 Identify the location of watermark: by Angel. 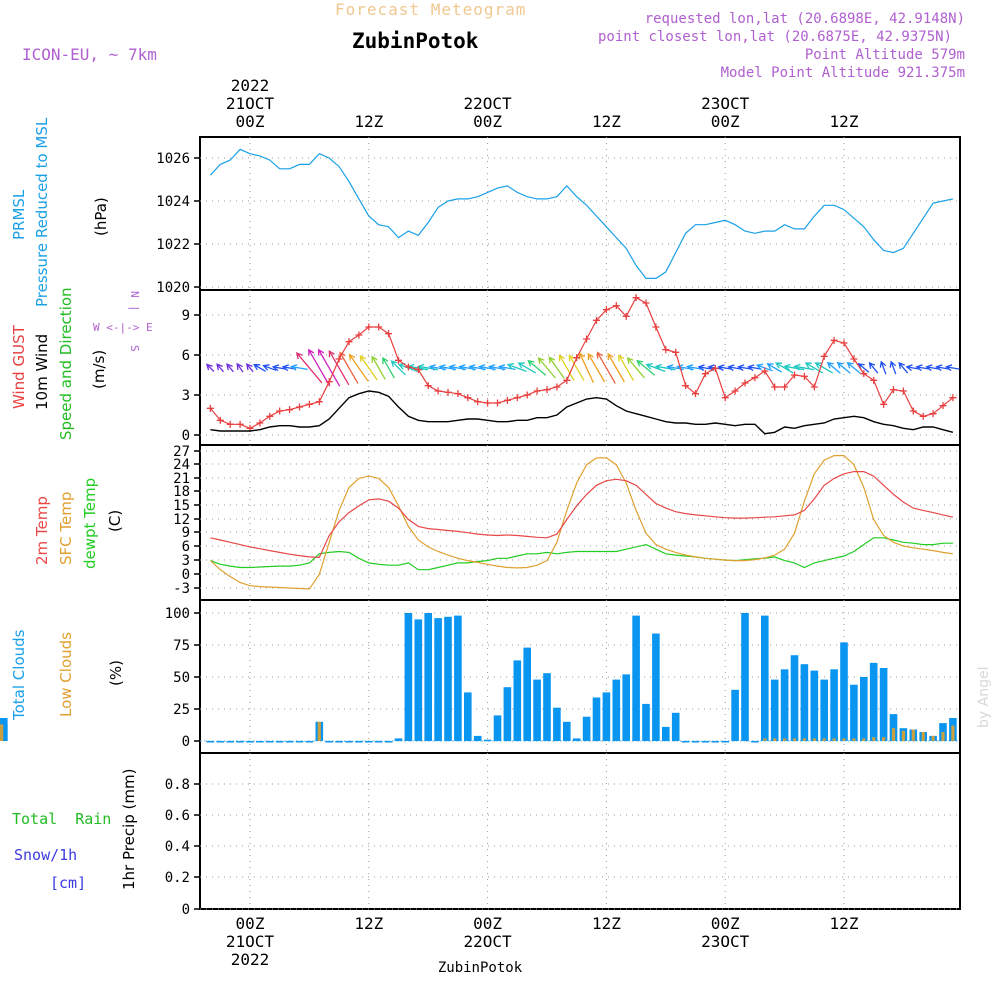
(984, 697).